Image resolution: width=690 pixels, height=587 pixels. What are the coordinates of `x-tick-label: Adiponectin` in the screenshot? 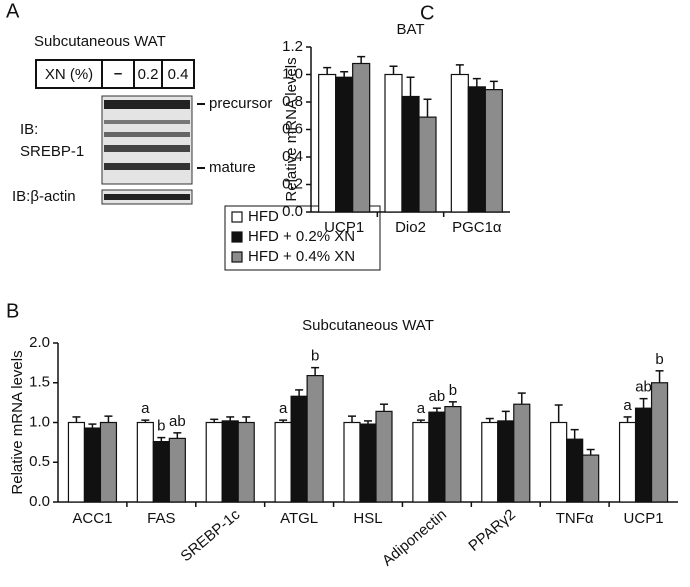 It's located at (414, 537).